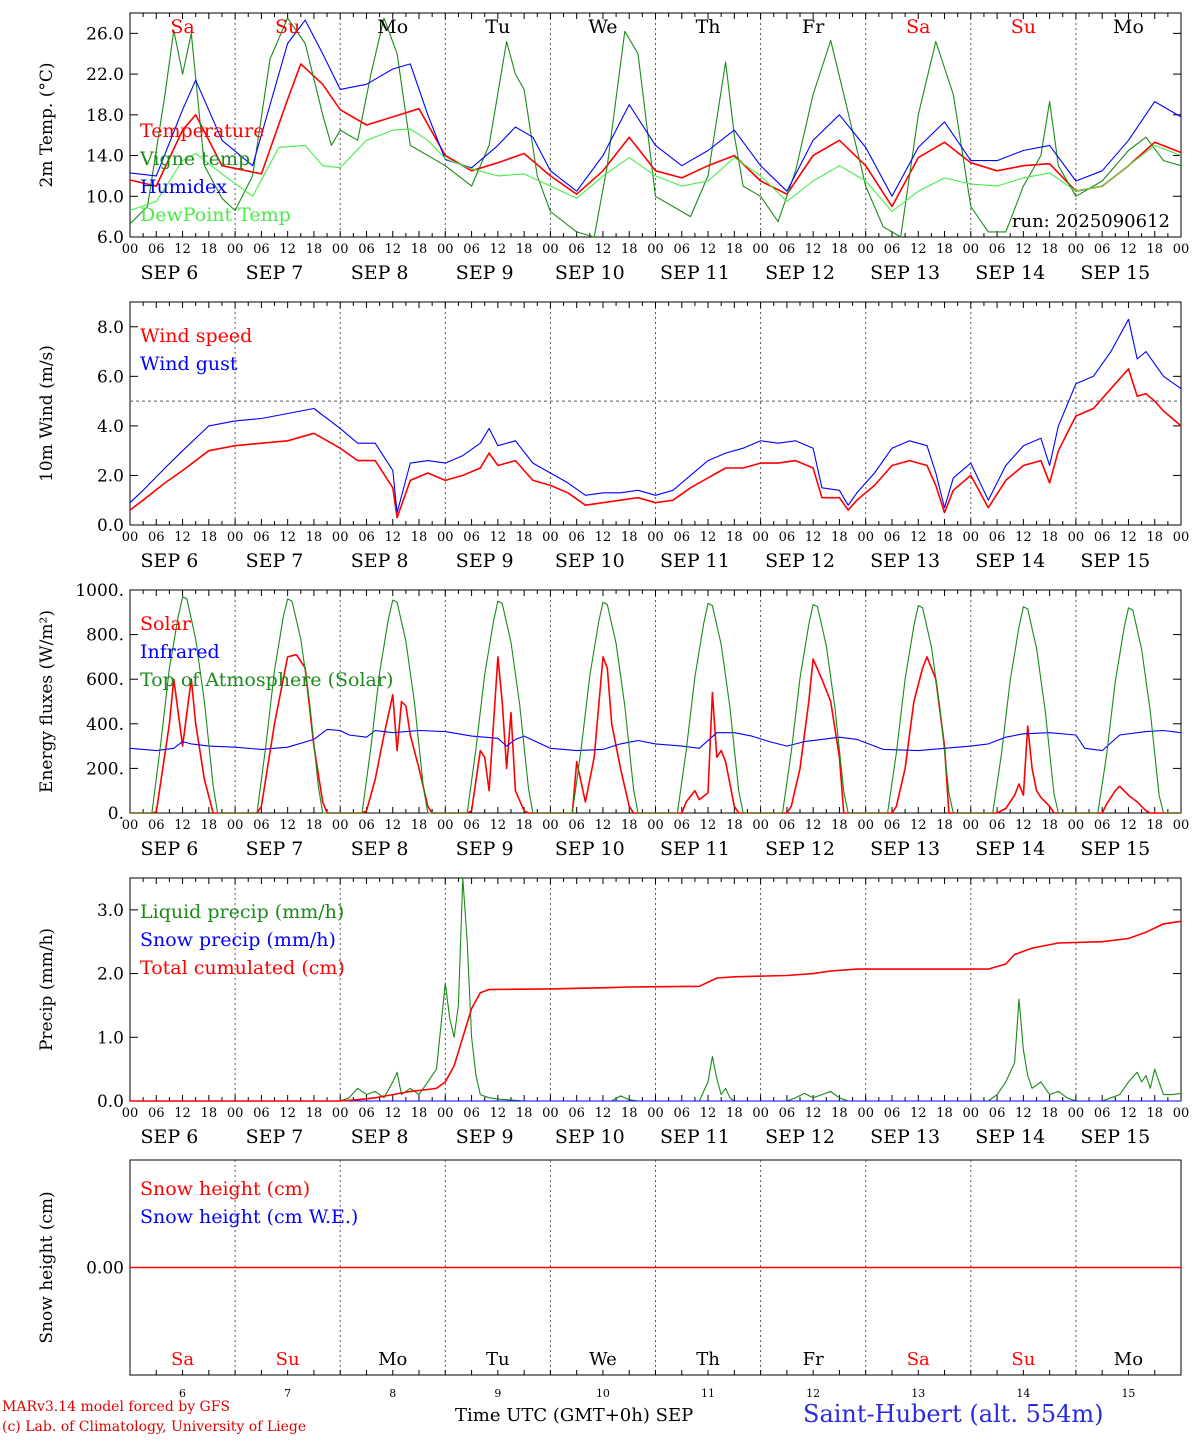  Describe the element at coordinates (189, 364) in the screenshot. I see `legend-entry: Wind gust` at that location.